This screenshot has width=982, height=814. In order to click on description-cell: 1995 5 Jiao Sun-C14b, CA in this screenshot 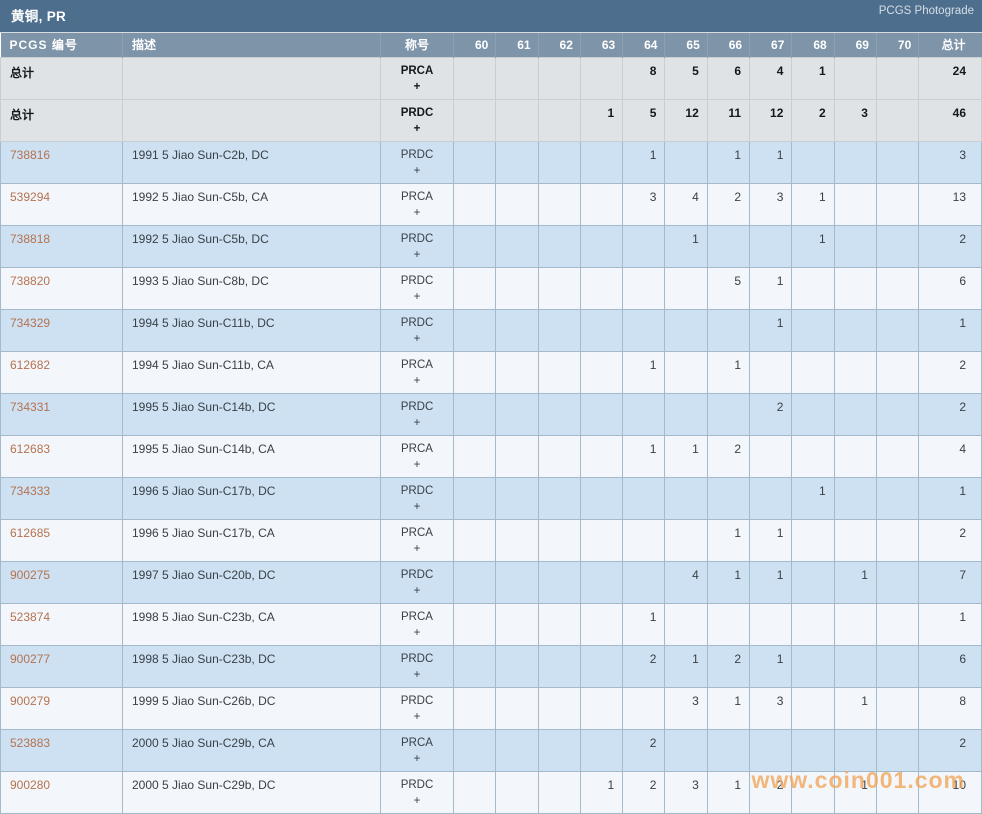, I will do `click(251, 456)`.